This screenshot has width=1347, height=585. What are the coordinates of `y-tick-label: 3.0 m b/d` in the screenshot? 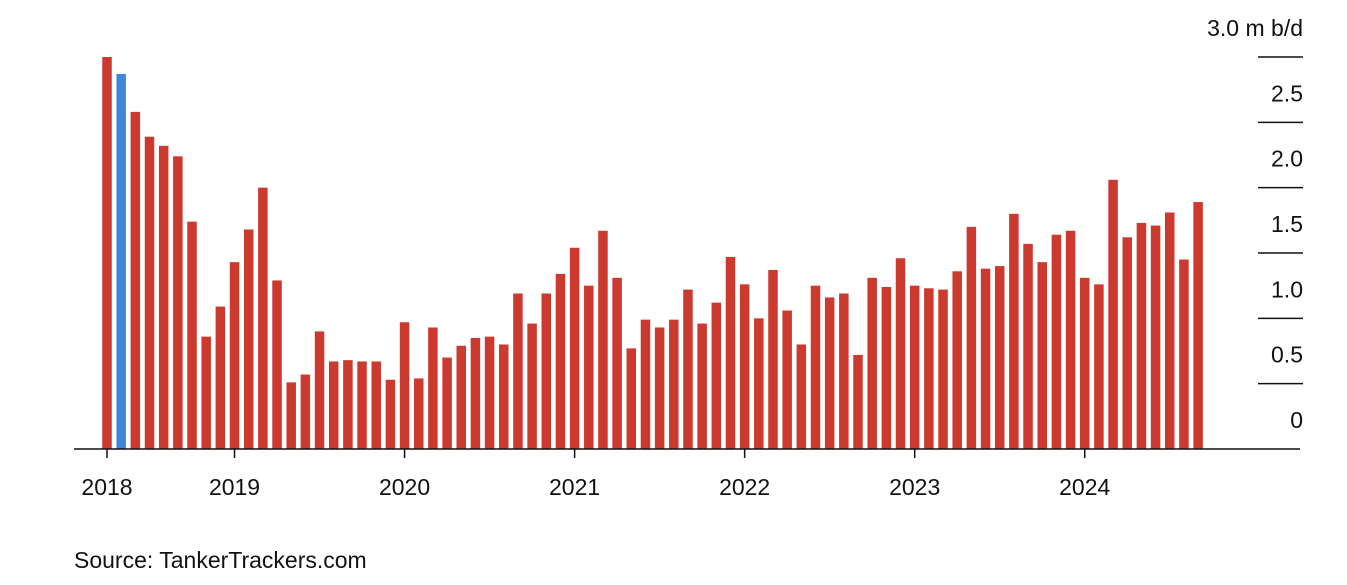 It's located at (1255, 28).